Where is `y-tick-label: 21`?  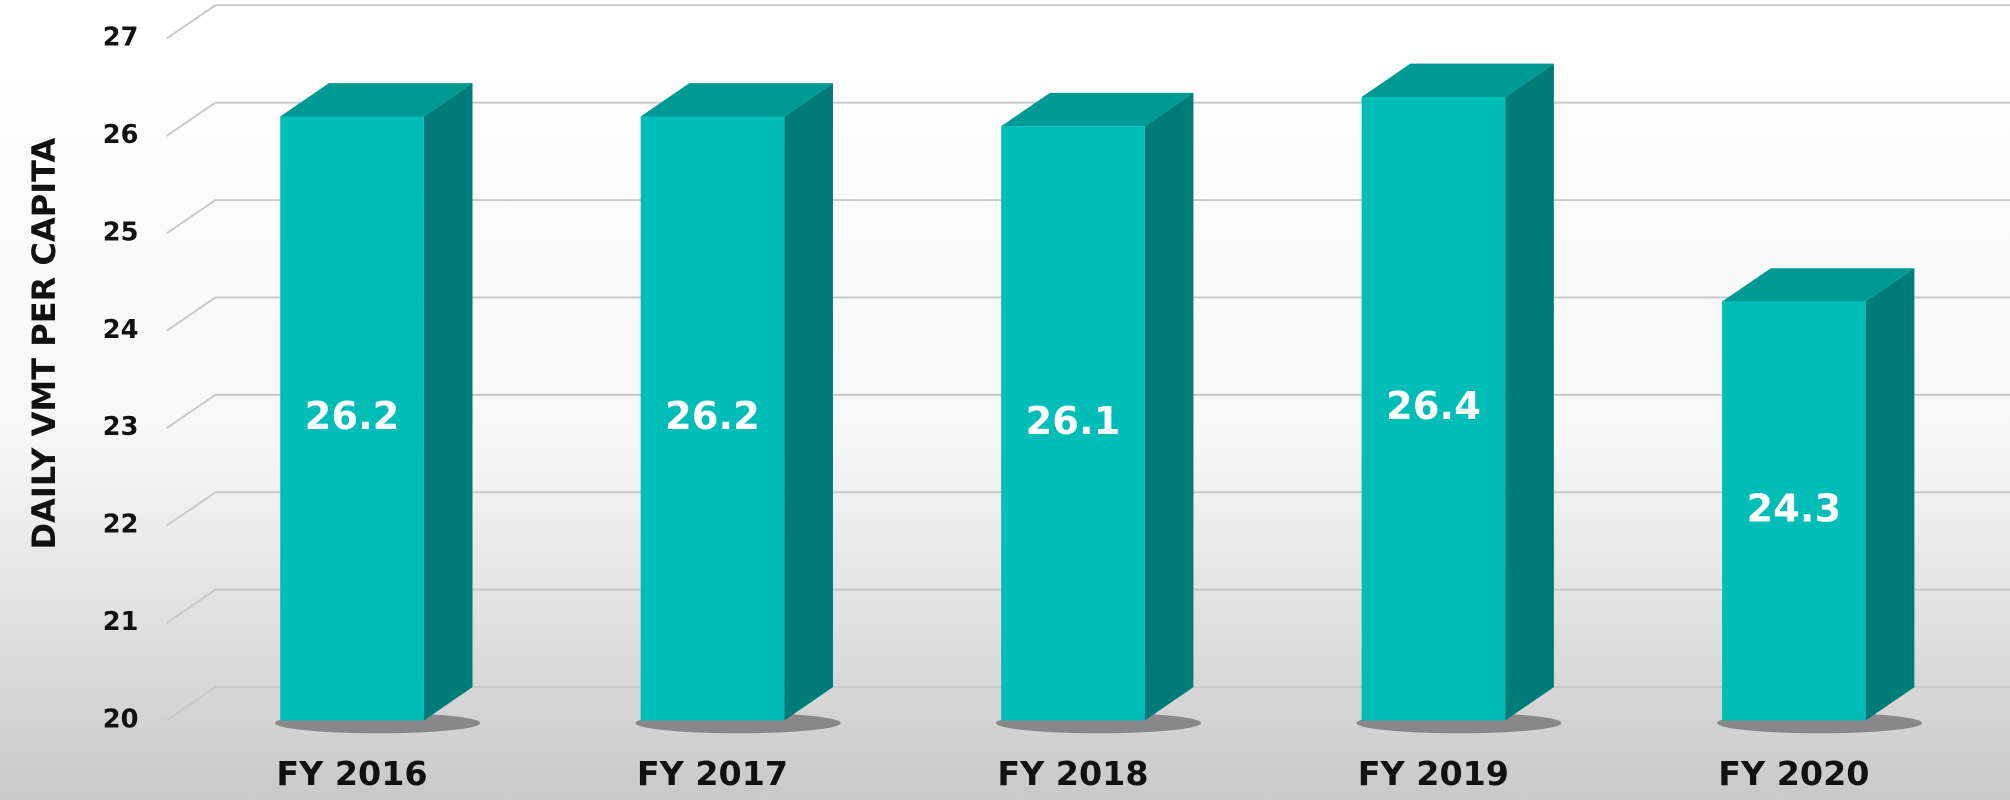
y-tick-label: 21 is located at coordinates (121, 622).